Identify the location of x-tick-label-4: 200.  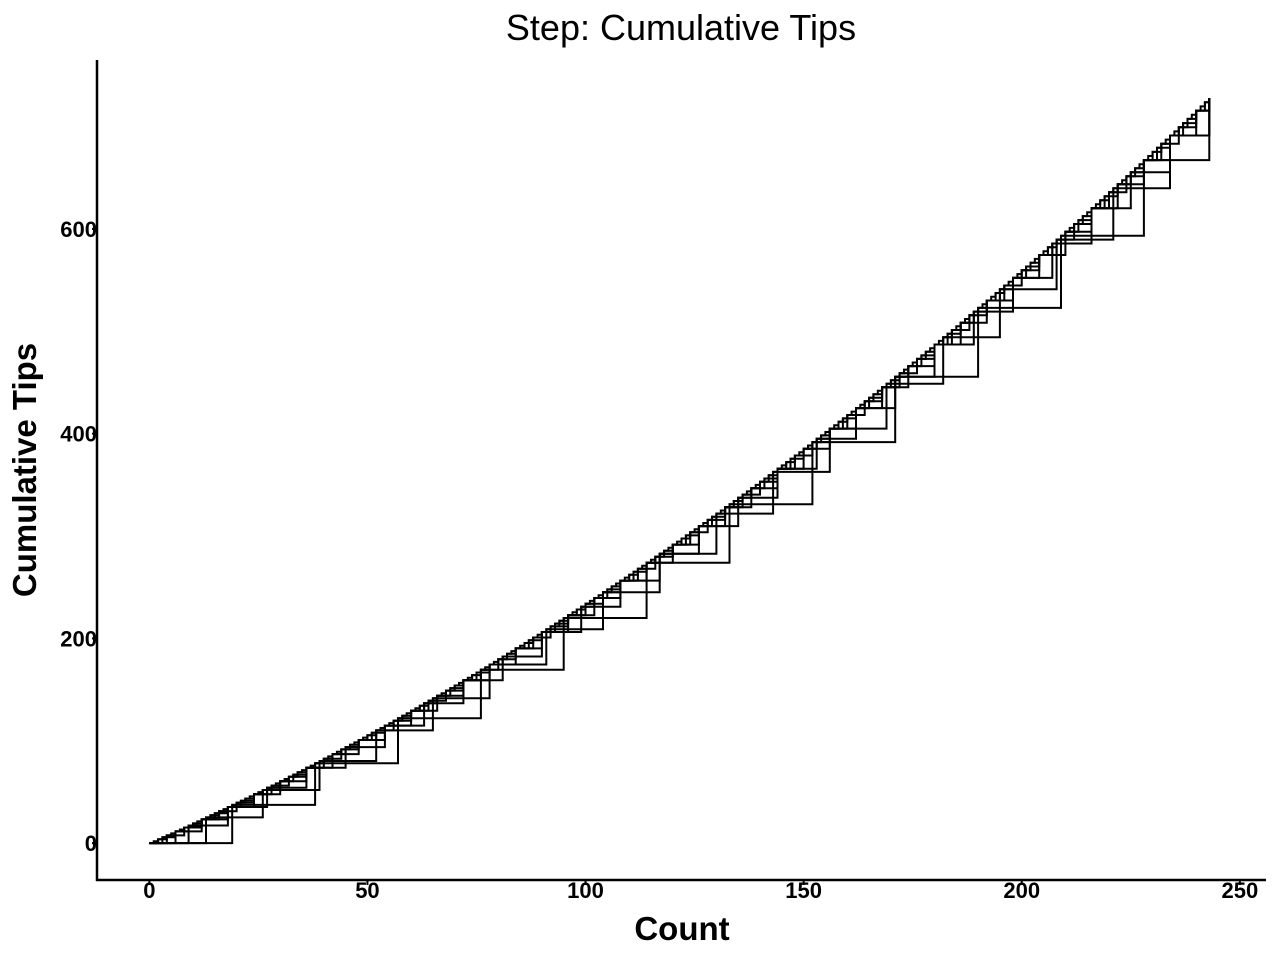
(1021, 890).